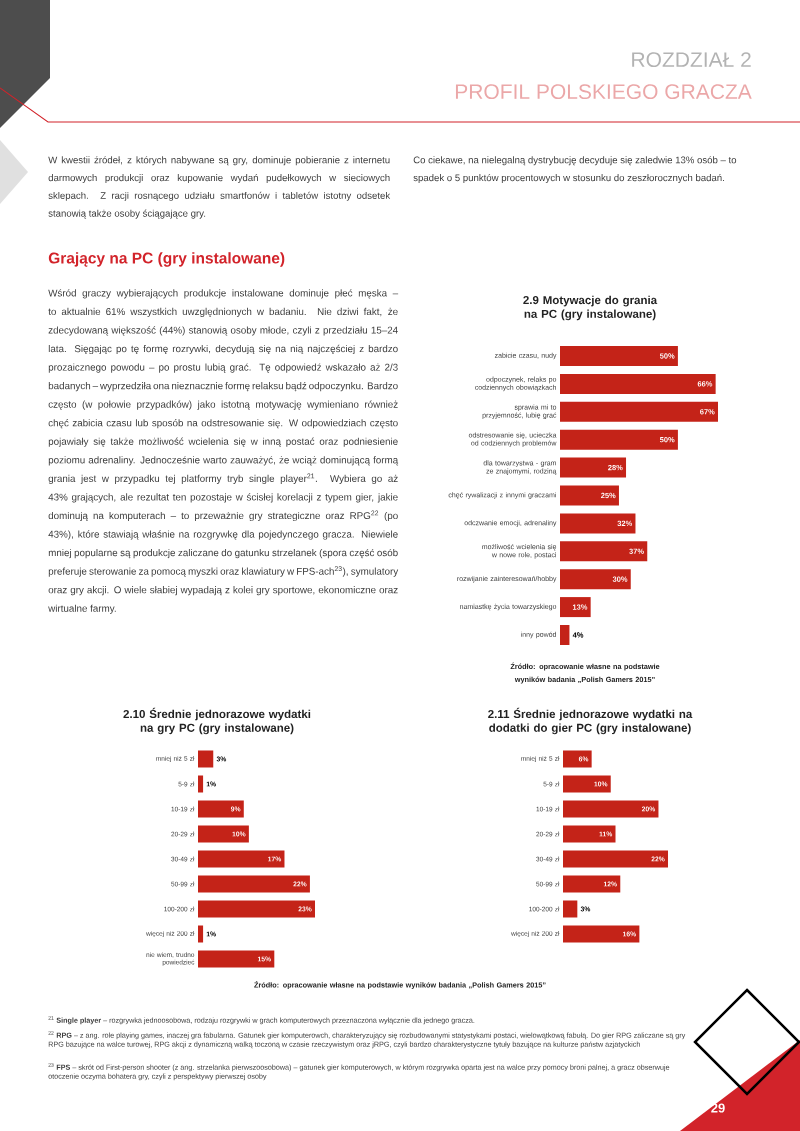  What do you see at coordinates (166, 259) in the screenshot?
I see `text: Grający na PC (gry instalowane)` at bounding box center [166, 259].